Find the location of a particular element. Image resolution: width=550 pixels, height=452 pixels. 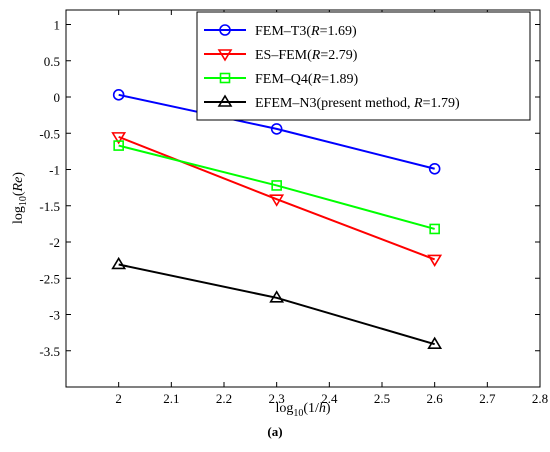

x-axis-label: log10(1/h) is located at coordinates (302, 410).